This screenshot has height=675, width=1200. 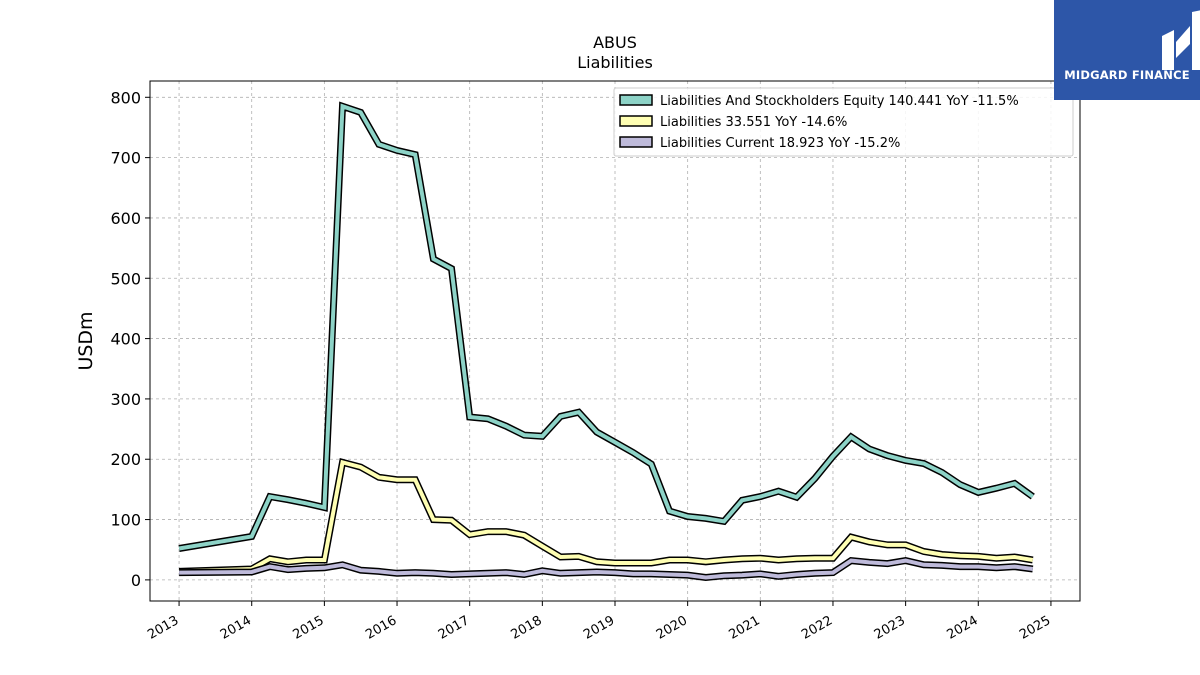 What do you see at coordinates (615, 62) in the screenshot?
I see `chart-subtitle: Liabilities` at bounding box center [615, 62].